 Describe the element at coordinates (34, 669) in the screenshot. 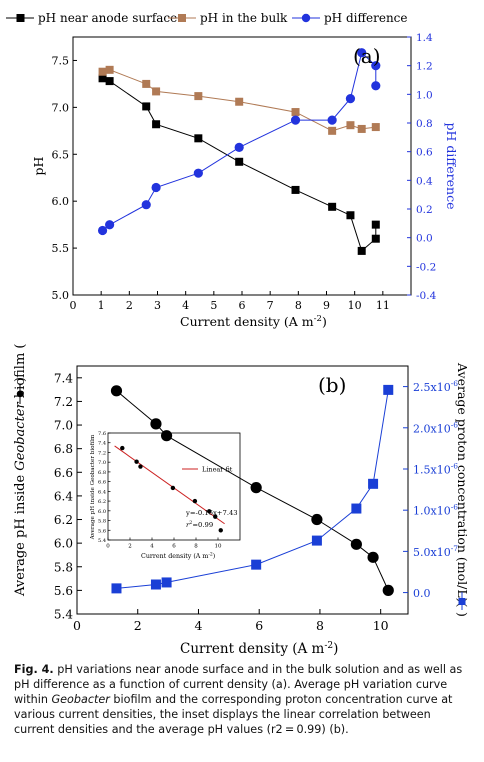

I see `caption-label: Fig. 4.` at that location.